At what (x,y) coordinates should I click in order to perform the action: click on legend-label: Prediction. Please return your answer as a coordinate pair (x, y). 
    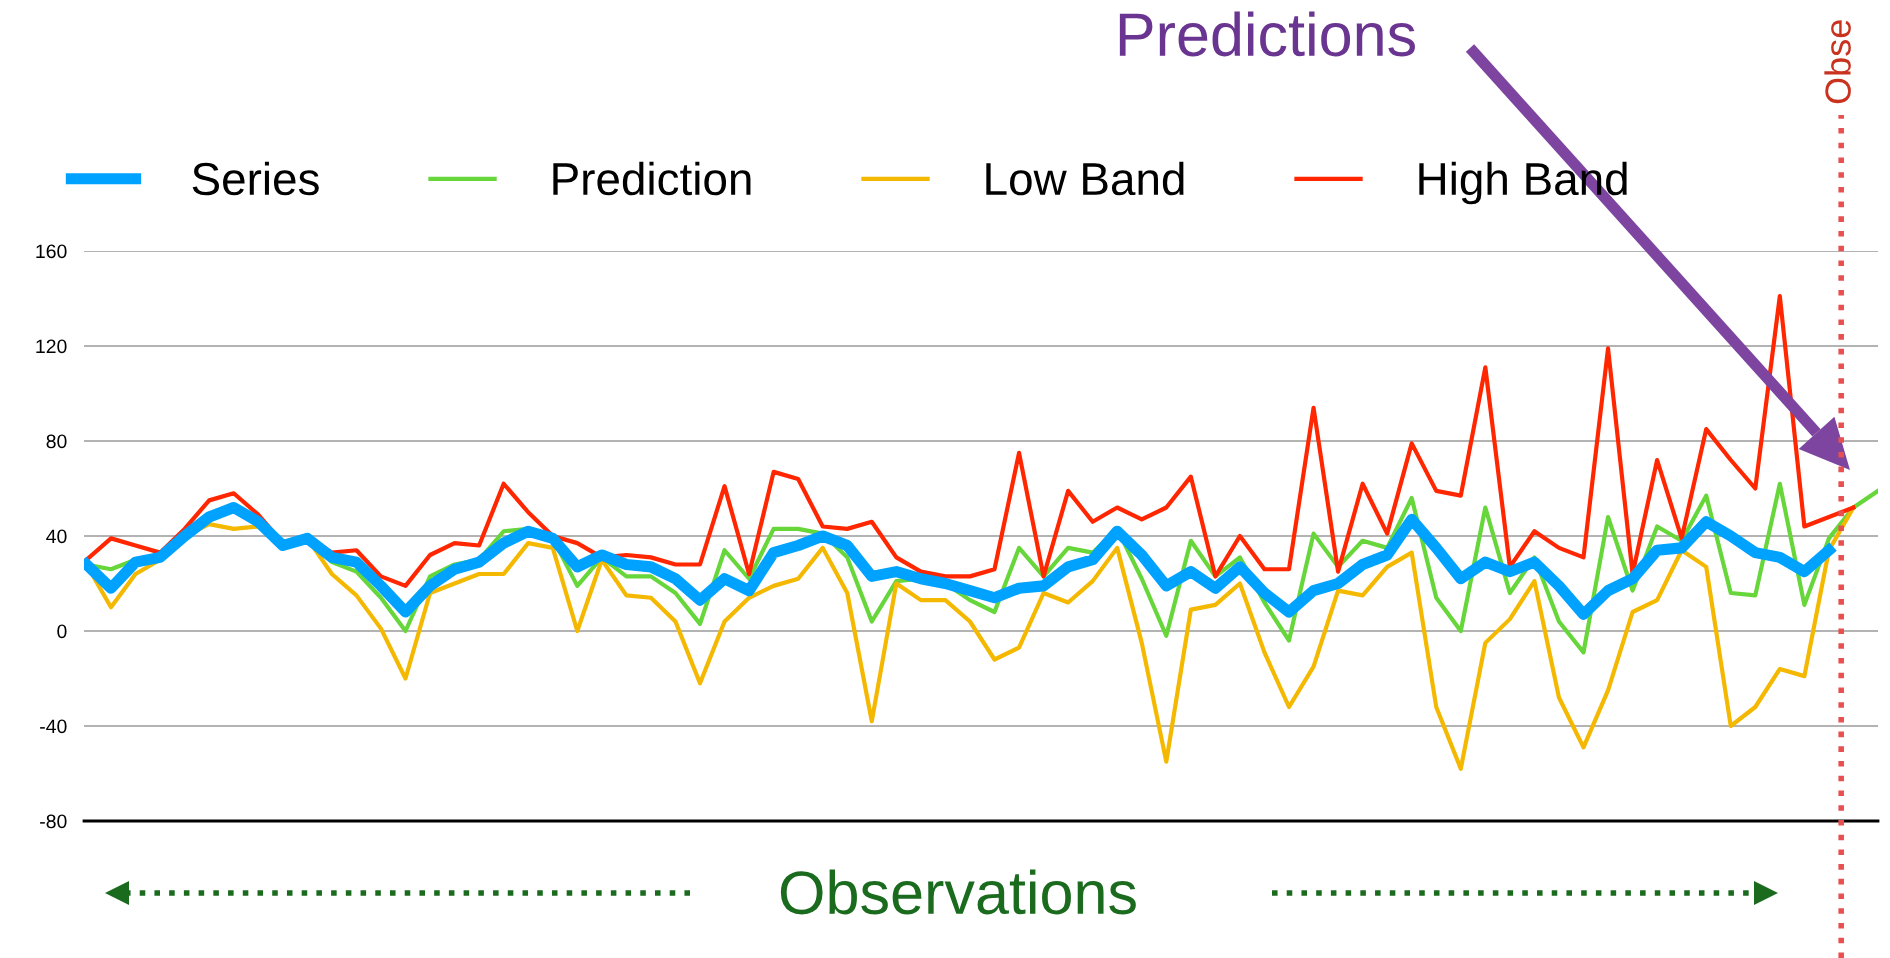
    Looking at the image, I should click on (652, 178).